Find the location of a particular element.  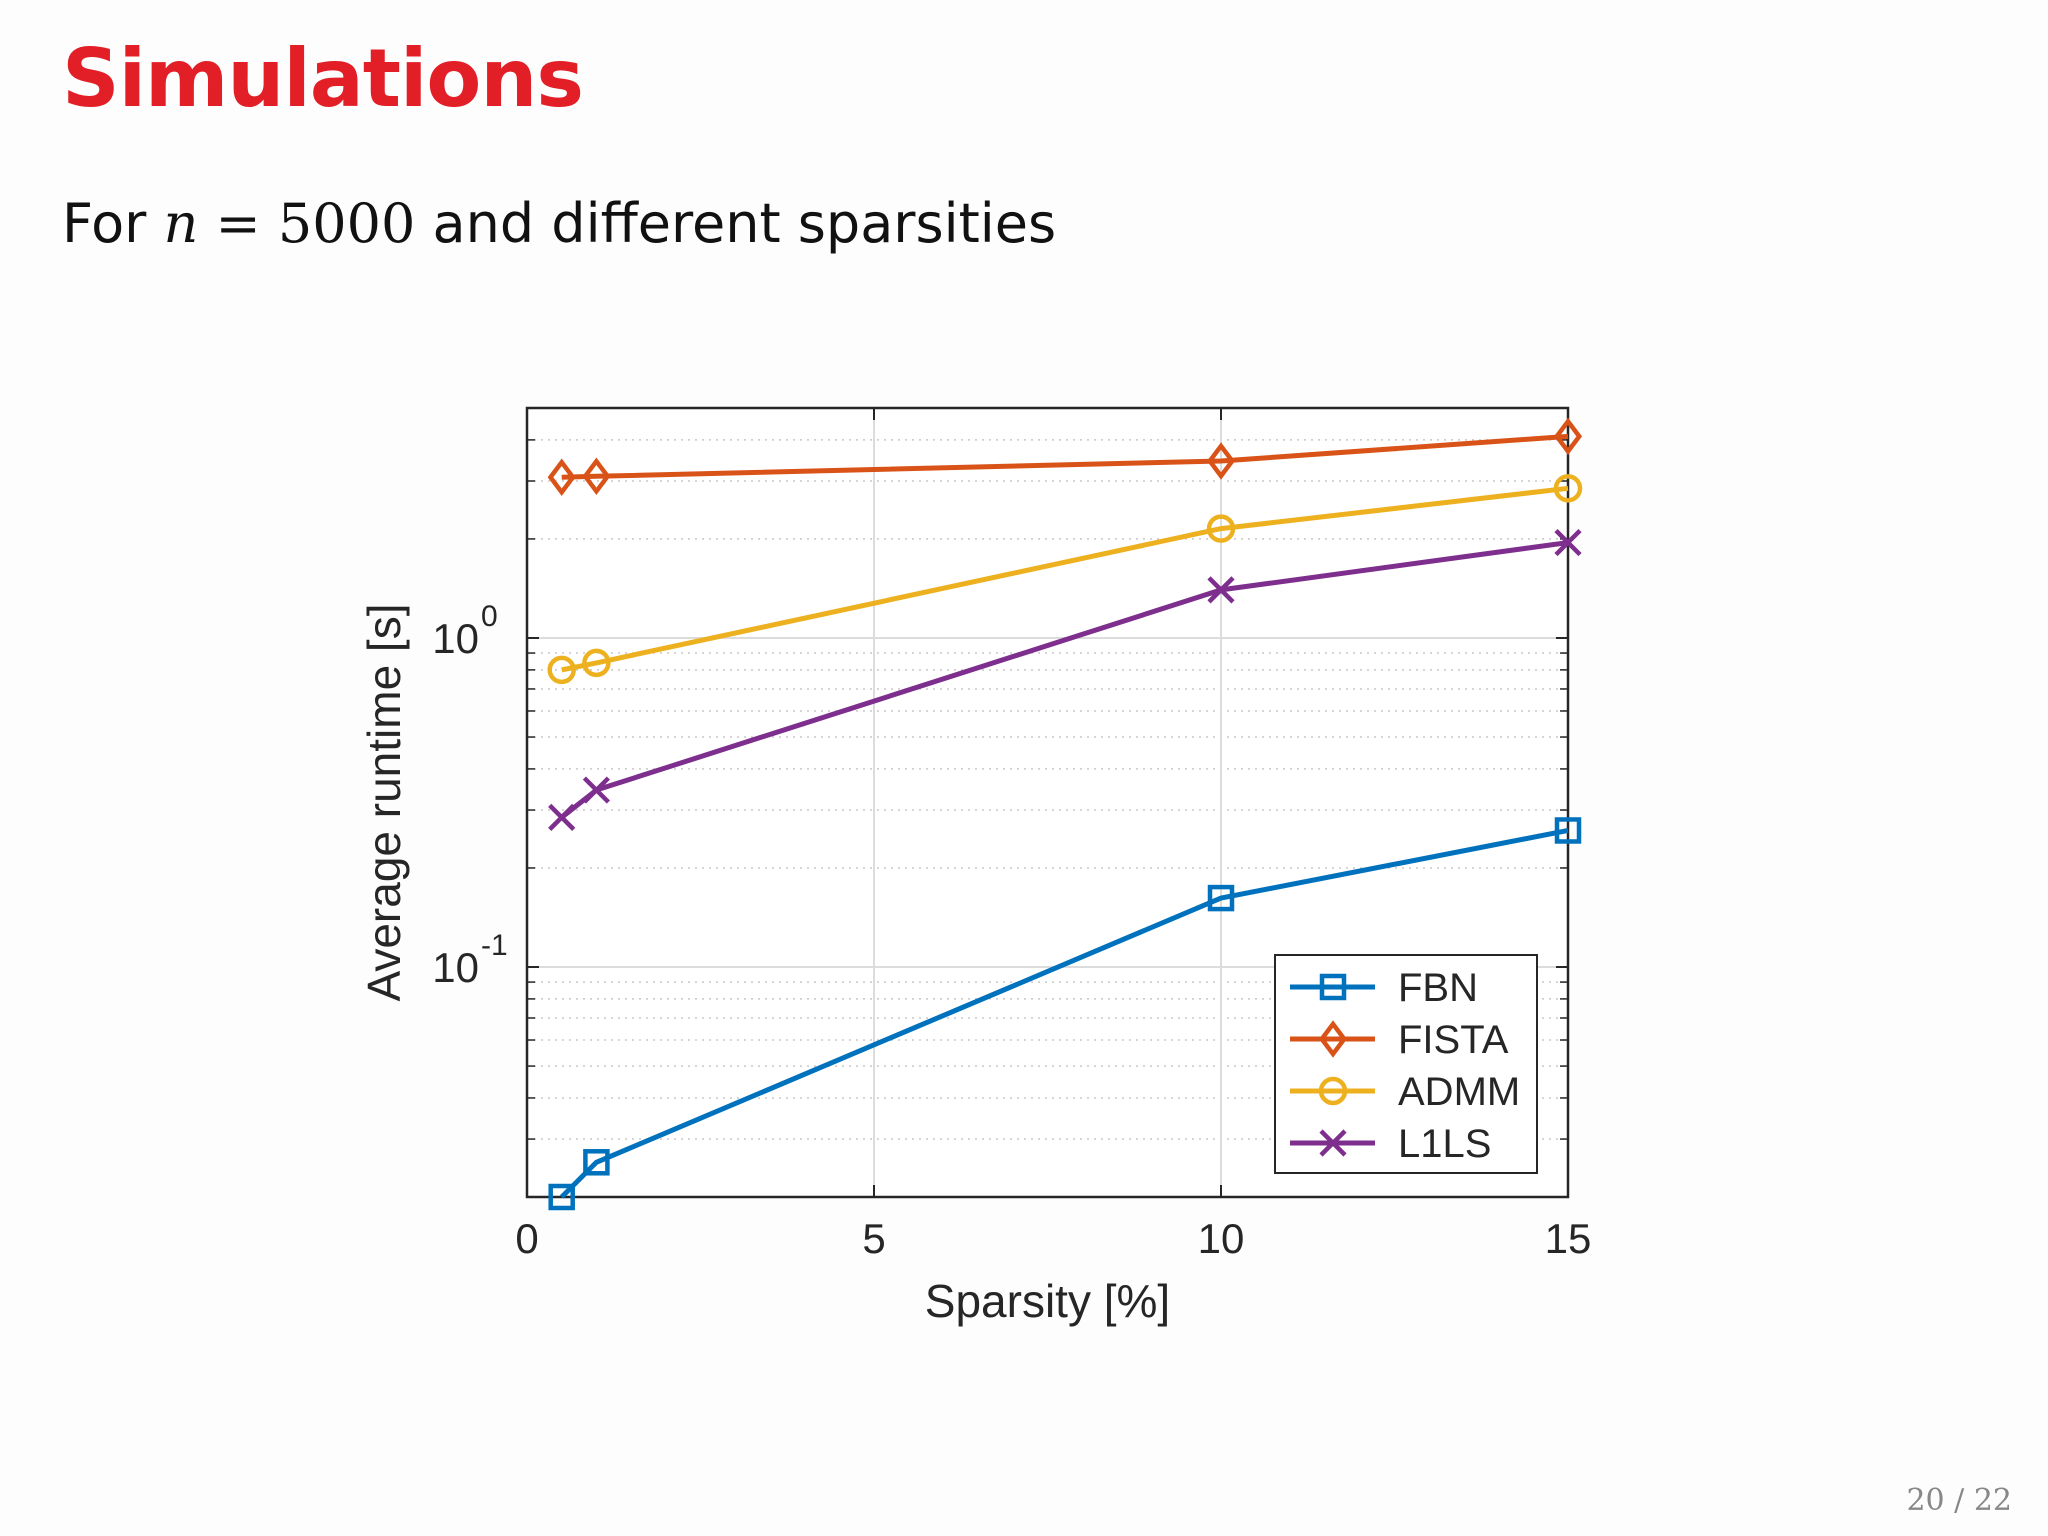

y-tick-label-exponent: 0 is located at coordinates (489, 616).